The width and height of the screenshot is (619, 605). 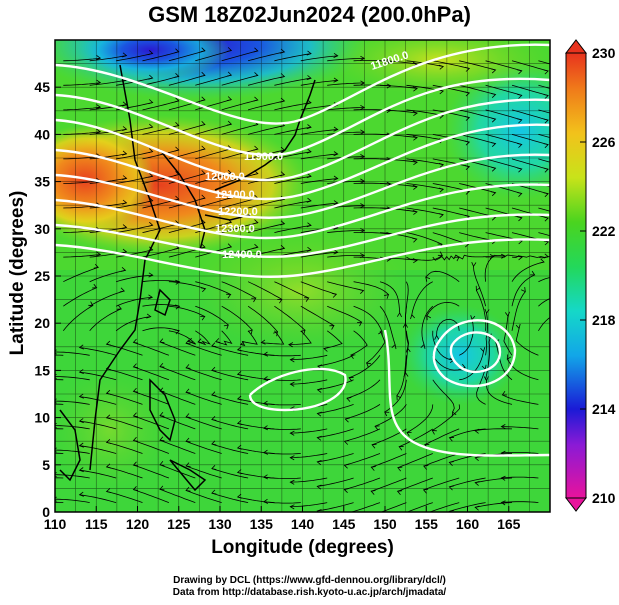 What do you see at coordinates (604, 320) in the screenshot?
I see `colorbar-tick-label: 218` at bounding box center [604, 320].